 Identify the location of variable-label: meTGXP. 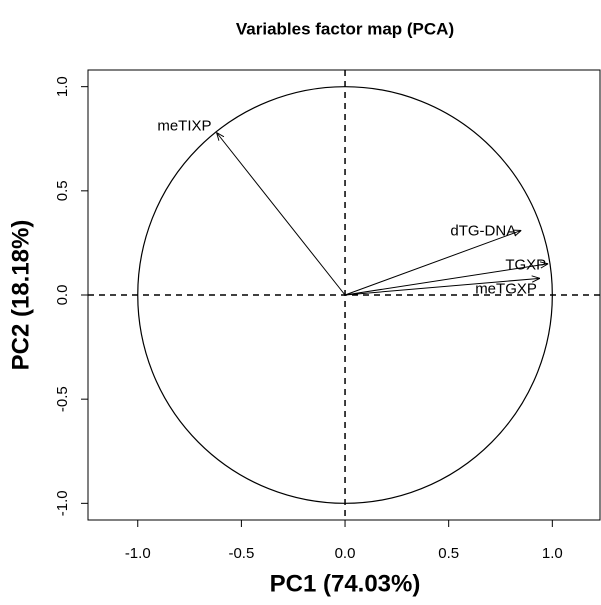
(506, 288).